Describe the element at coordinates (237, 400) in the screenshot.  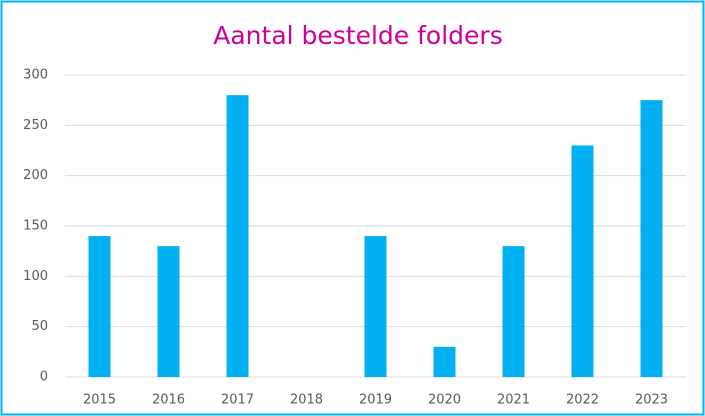
I see `x-tick-label: 2017` at that location.